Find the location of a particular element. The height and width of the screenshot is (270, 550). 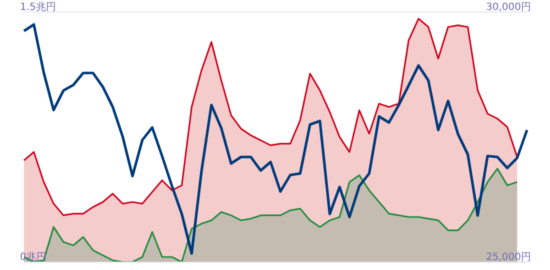

y-tick-label: 1.5兆円 is located at coordinates (38, 7).